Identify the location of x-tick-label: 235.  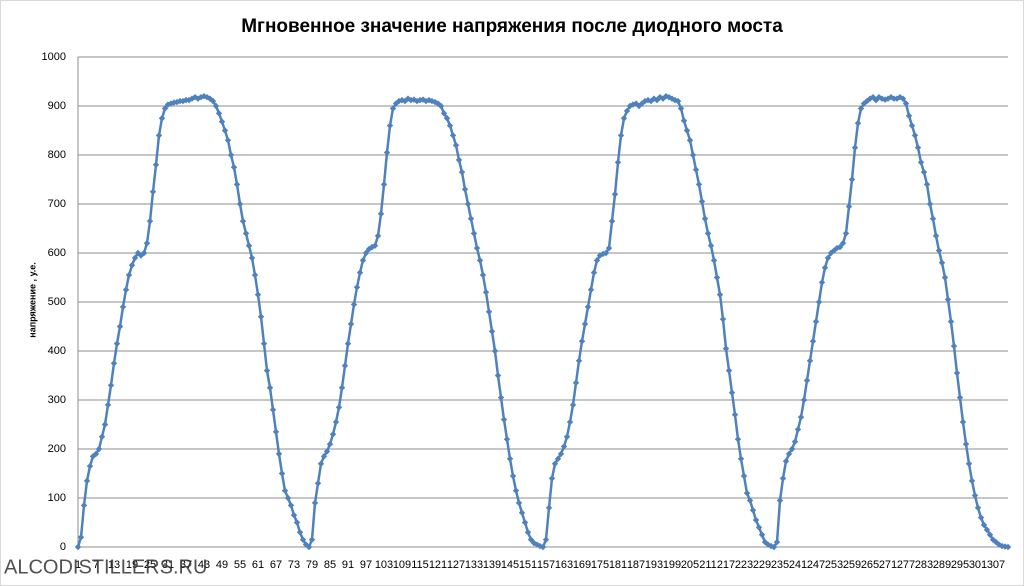
(780, 565).